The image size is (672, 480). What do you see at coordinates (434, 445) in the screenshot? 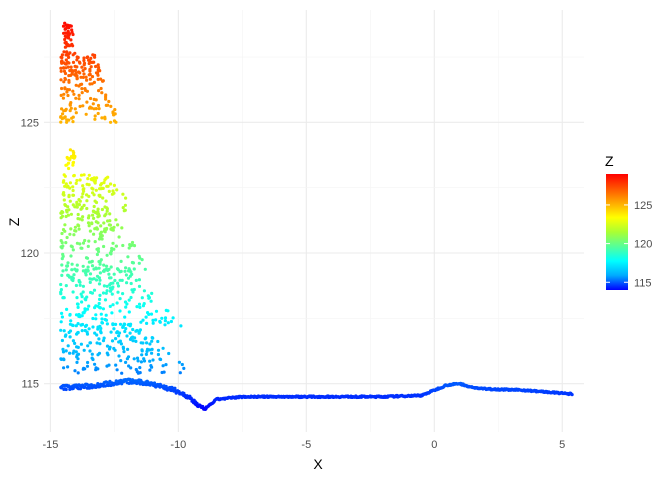
I see `x-tick-label: 0` at bounding box center [434, 445].